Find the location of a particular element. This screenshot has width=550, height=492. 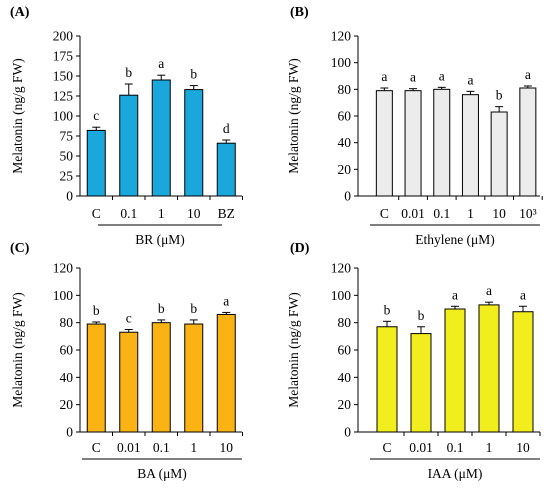

y-tick-label: 125 is located at coordinates (63, 96).